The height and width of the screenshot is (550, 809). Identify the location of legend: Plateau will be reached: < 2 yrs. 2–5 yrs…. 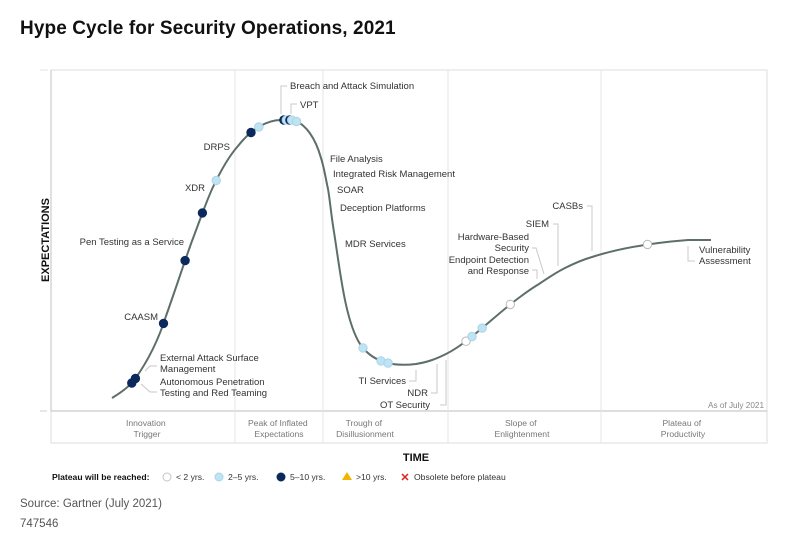
(279, 478).